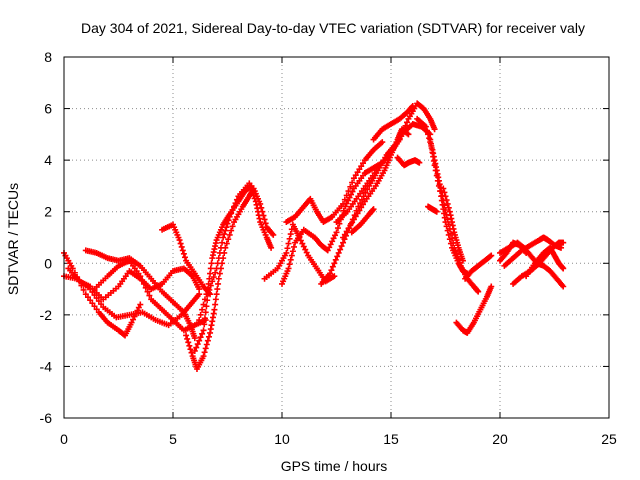  What do you see at coordinates (46, 418) in the screenshot?
I see `y-tick-label: -6` at bounding box center [46, 418].